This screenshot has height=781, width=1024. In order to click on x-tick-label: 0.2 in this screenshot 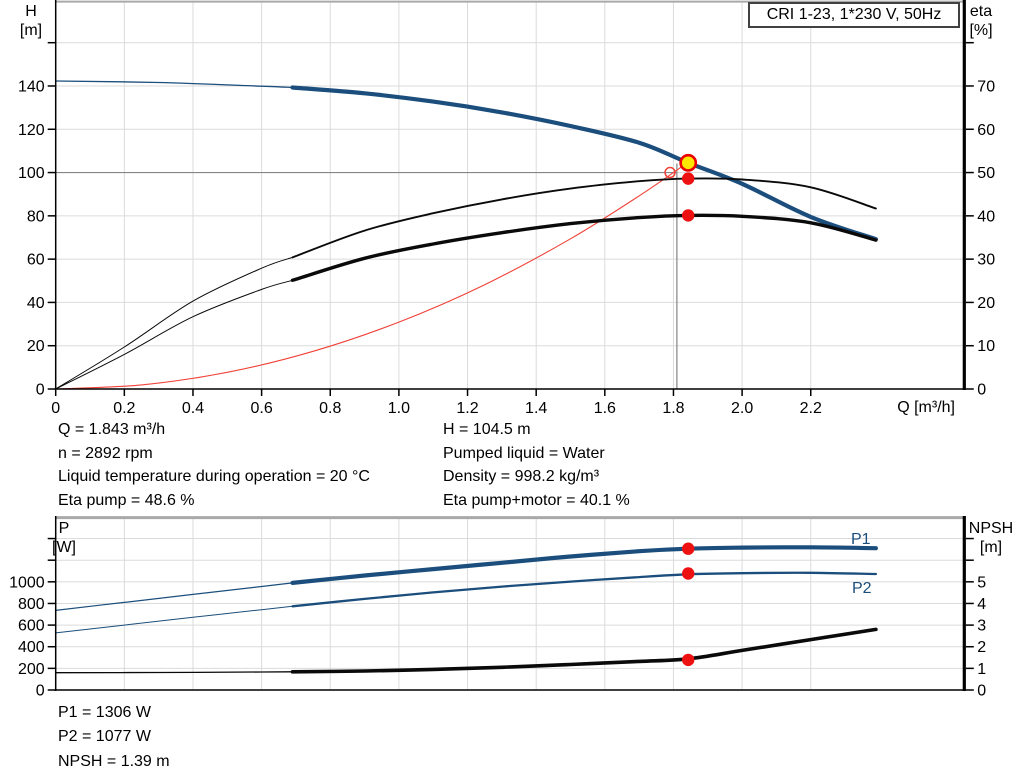, I will do `click(124, 408)`.